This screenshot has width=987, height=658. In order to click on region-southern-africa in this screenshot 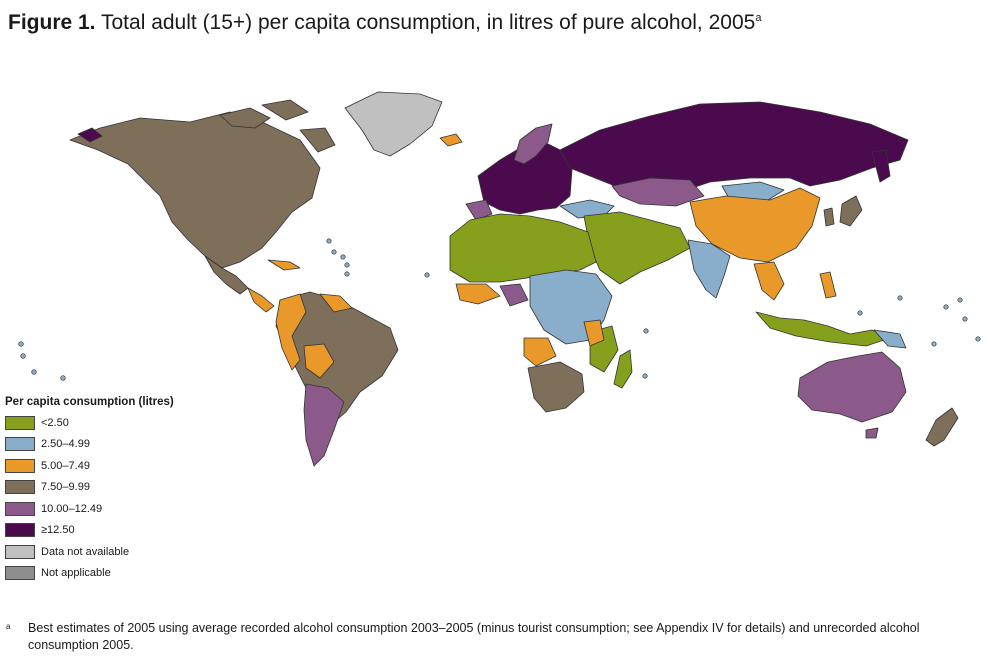, I will do `click(556, 387)`.